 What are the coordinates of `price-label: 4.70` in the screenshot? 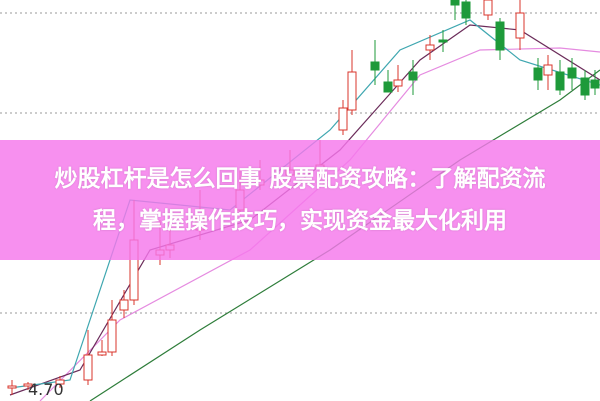 It's located at (46, 389).